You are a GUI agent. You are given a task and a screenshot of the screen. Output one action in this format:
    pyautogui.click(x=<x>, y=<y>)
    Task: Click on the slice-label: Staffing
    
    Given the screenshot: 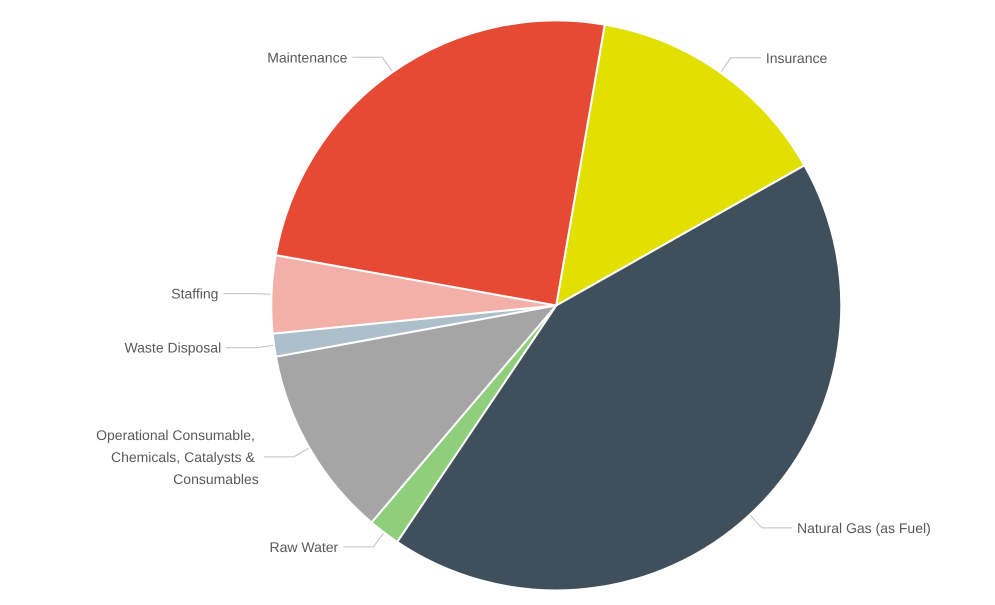 What is the action you would take?
    pyautogui.click(x=194, y=294)
    